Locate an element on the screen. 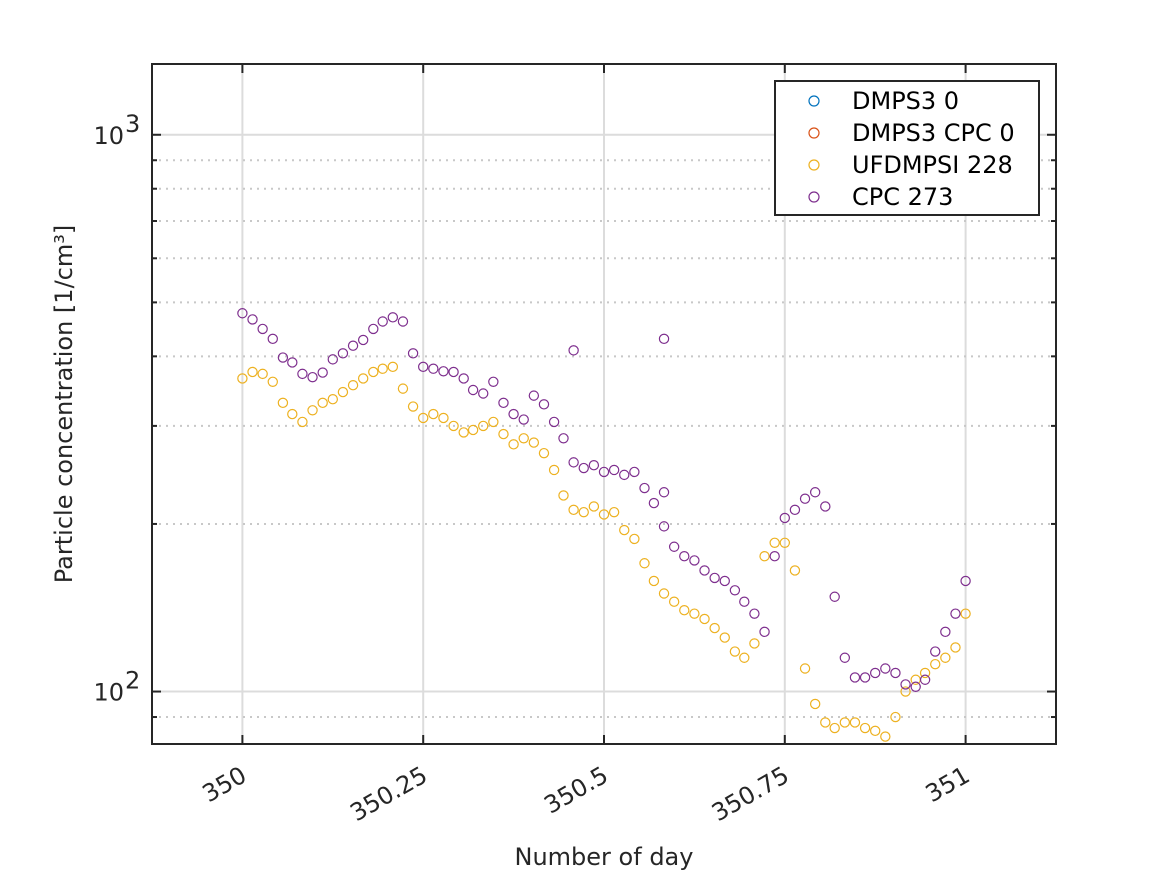 The image size is (1167, 875). legend-label: DMPS3 0 is located at coordinates (905, 101).